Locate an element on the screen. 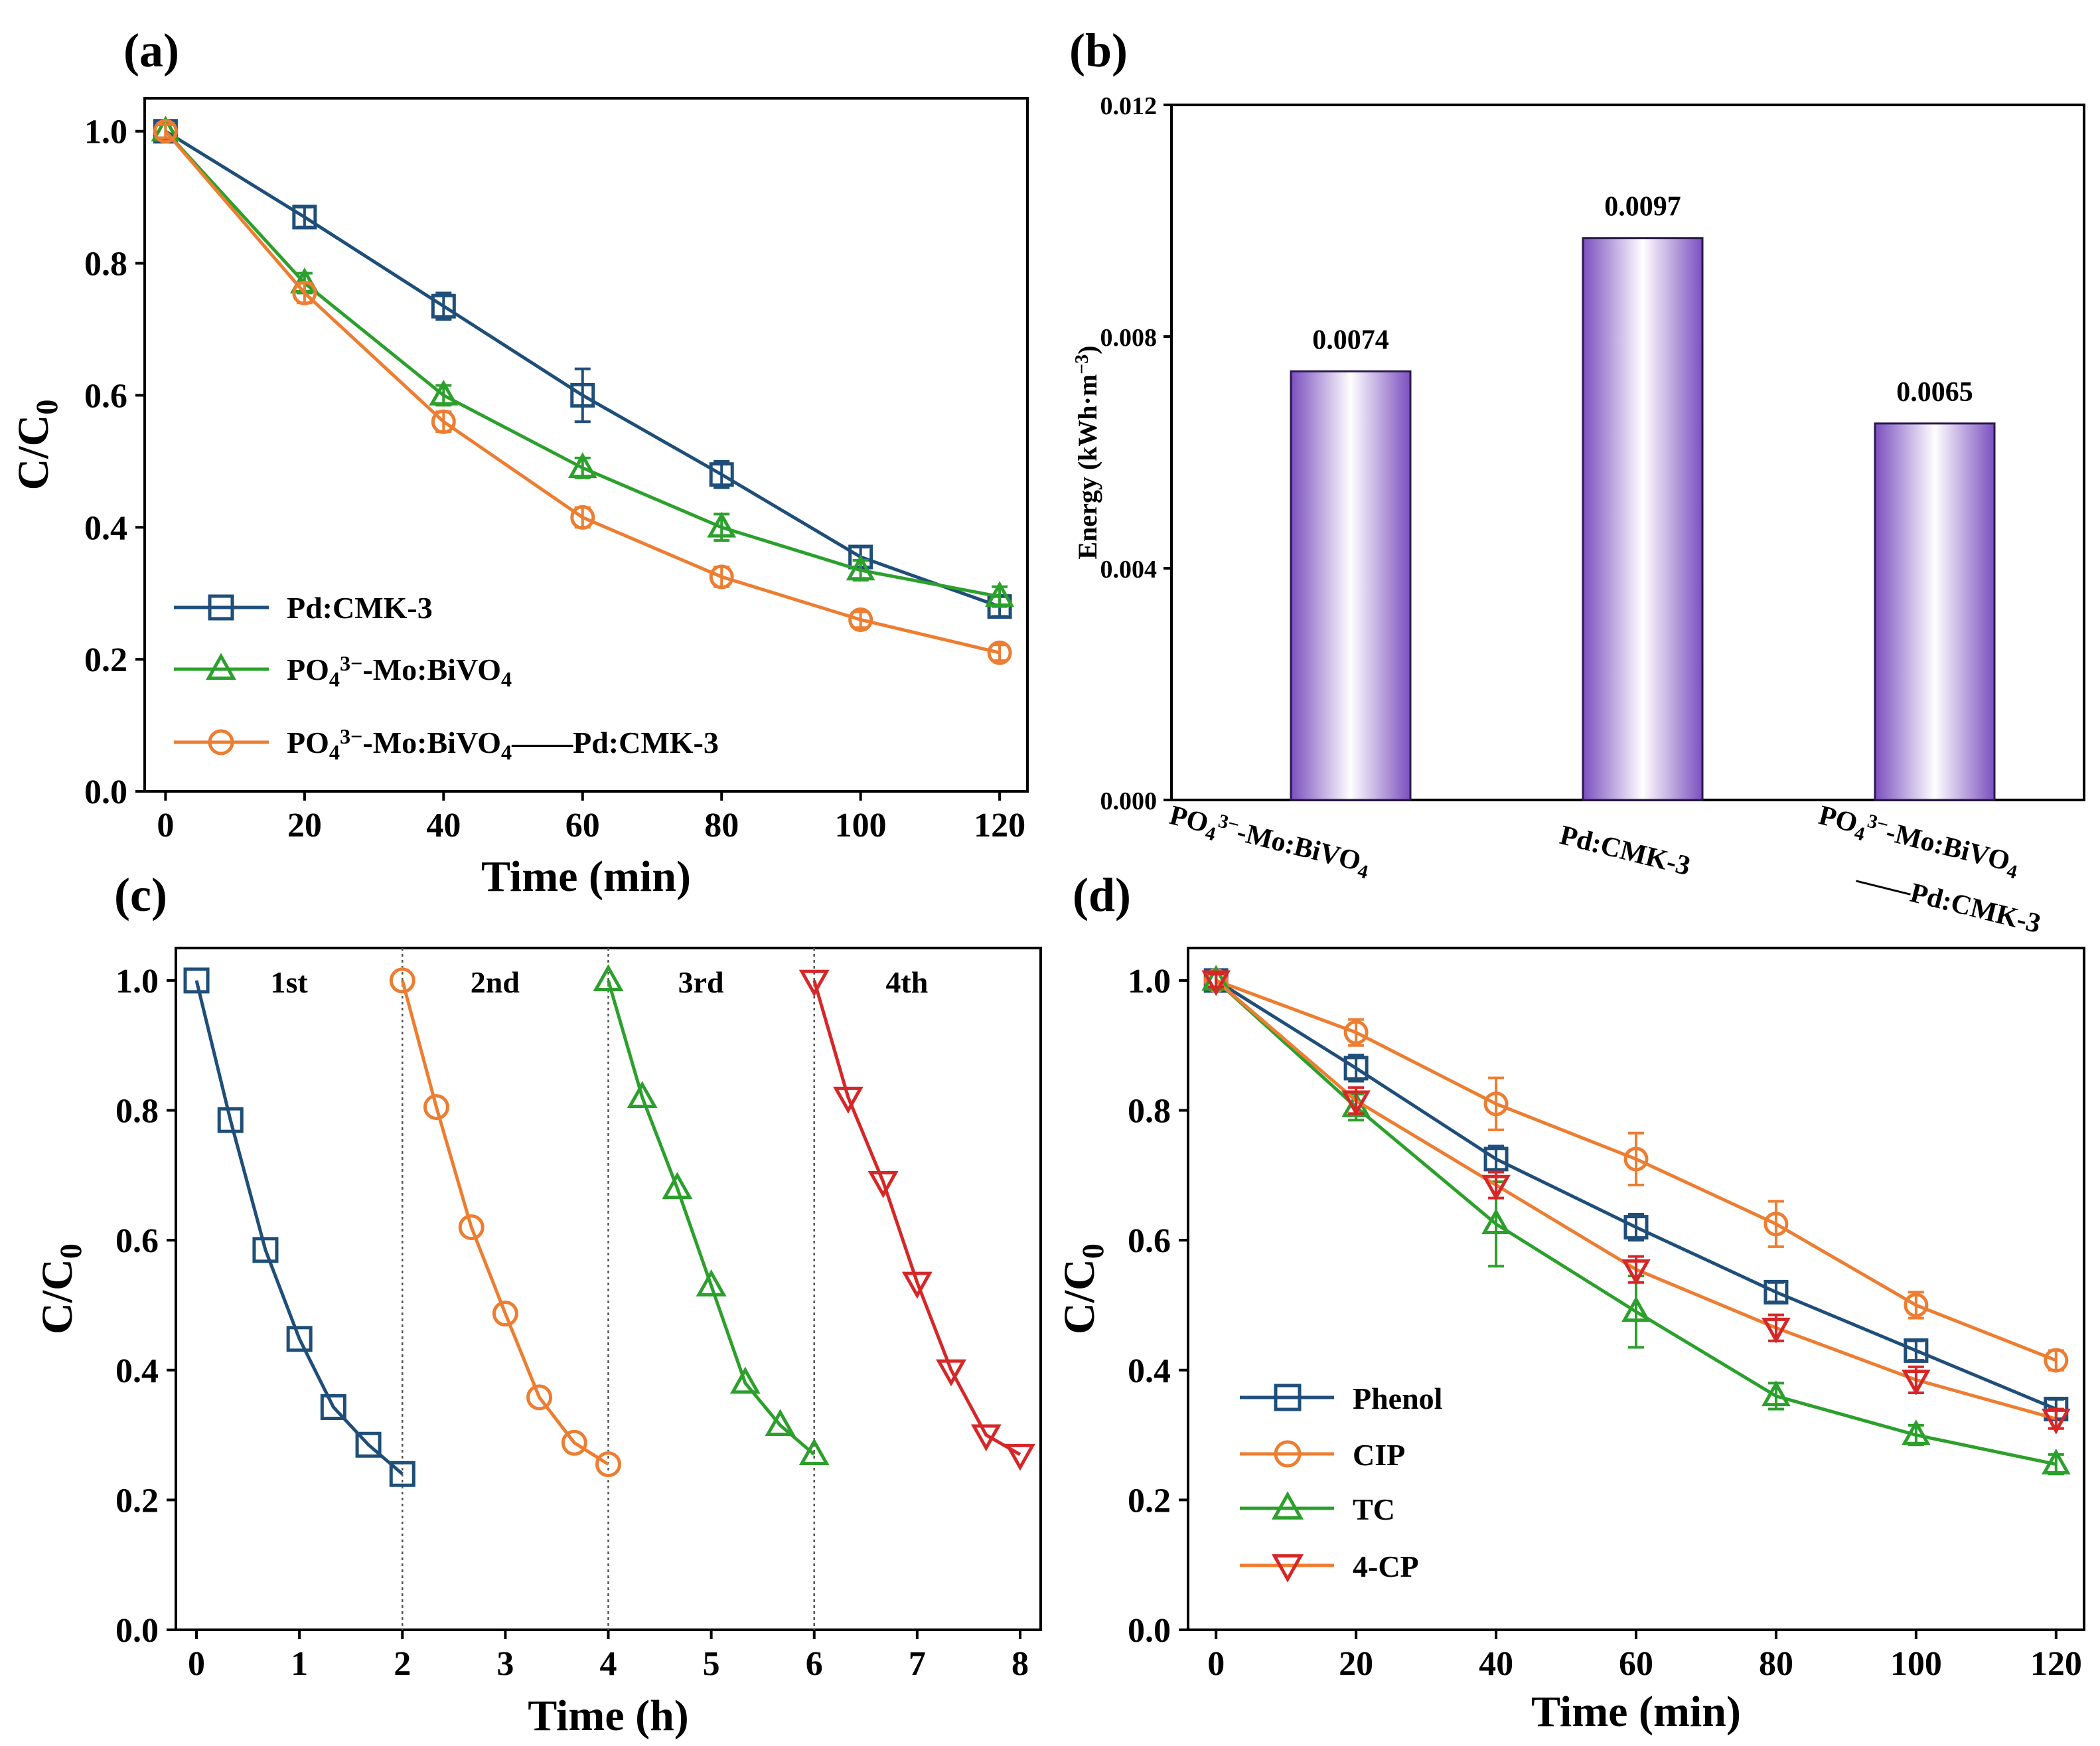  x-tick-label: 2 is located at coordinates (402, 1664).